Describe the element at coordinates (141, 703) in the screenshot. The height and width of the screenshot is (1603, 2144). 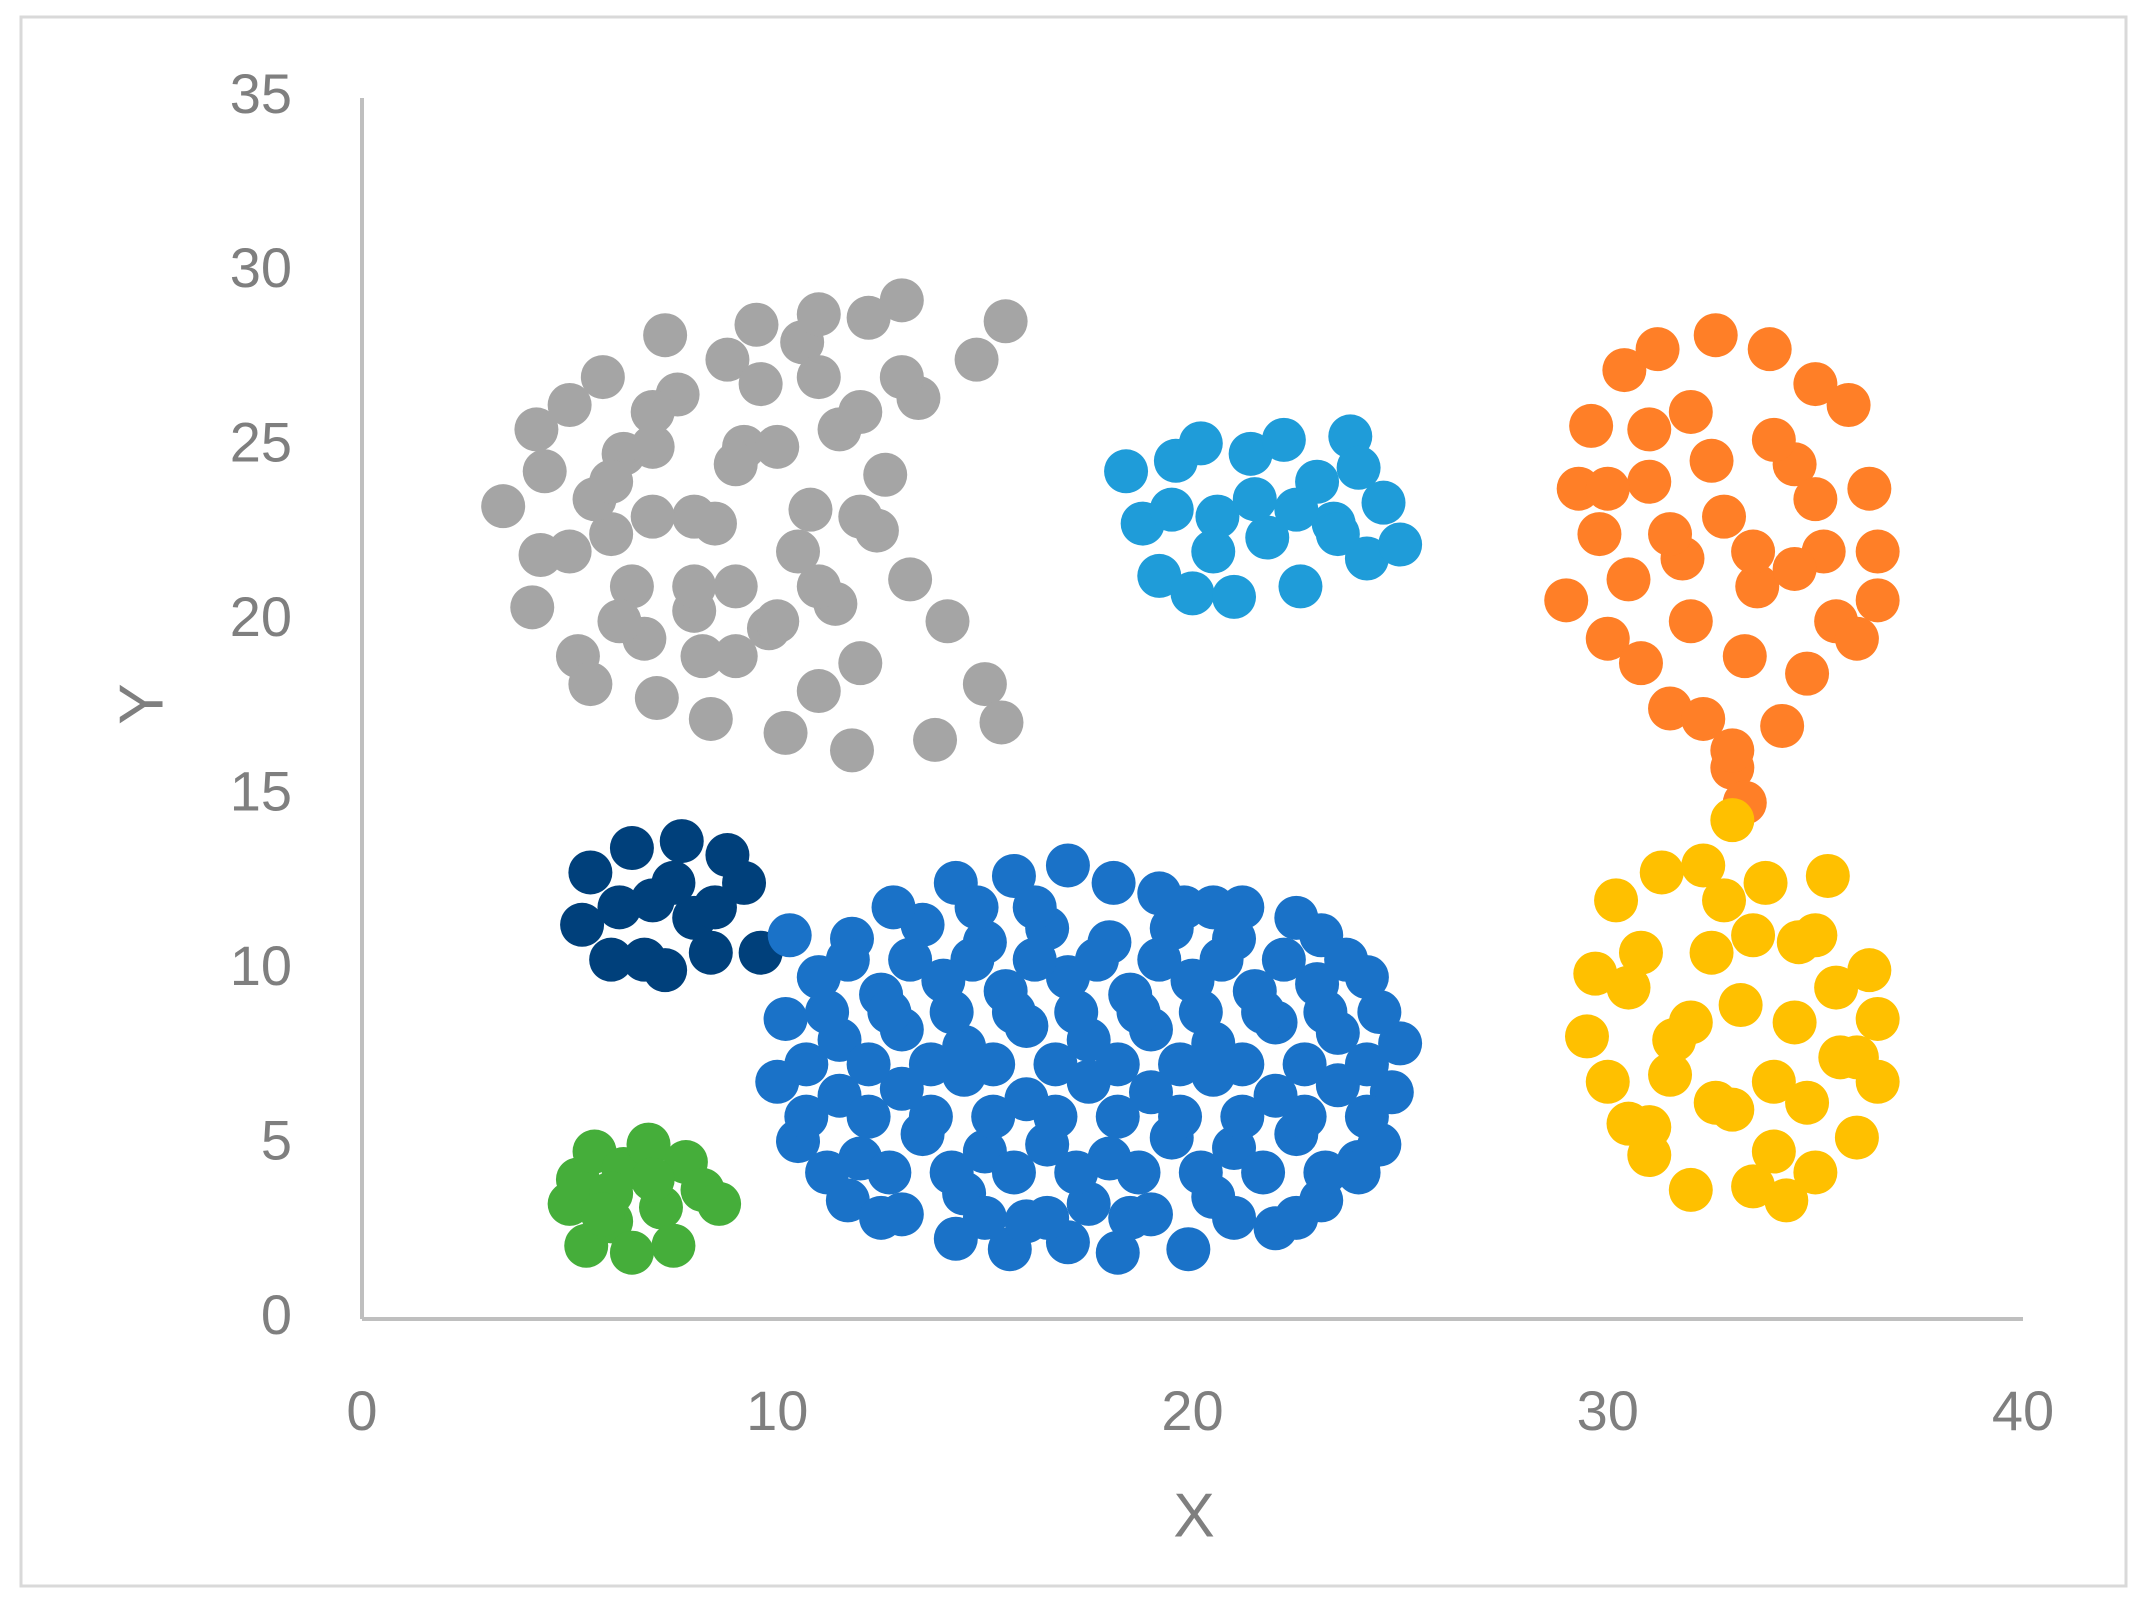
I see `y-axis-title: Y` at that location.